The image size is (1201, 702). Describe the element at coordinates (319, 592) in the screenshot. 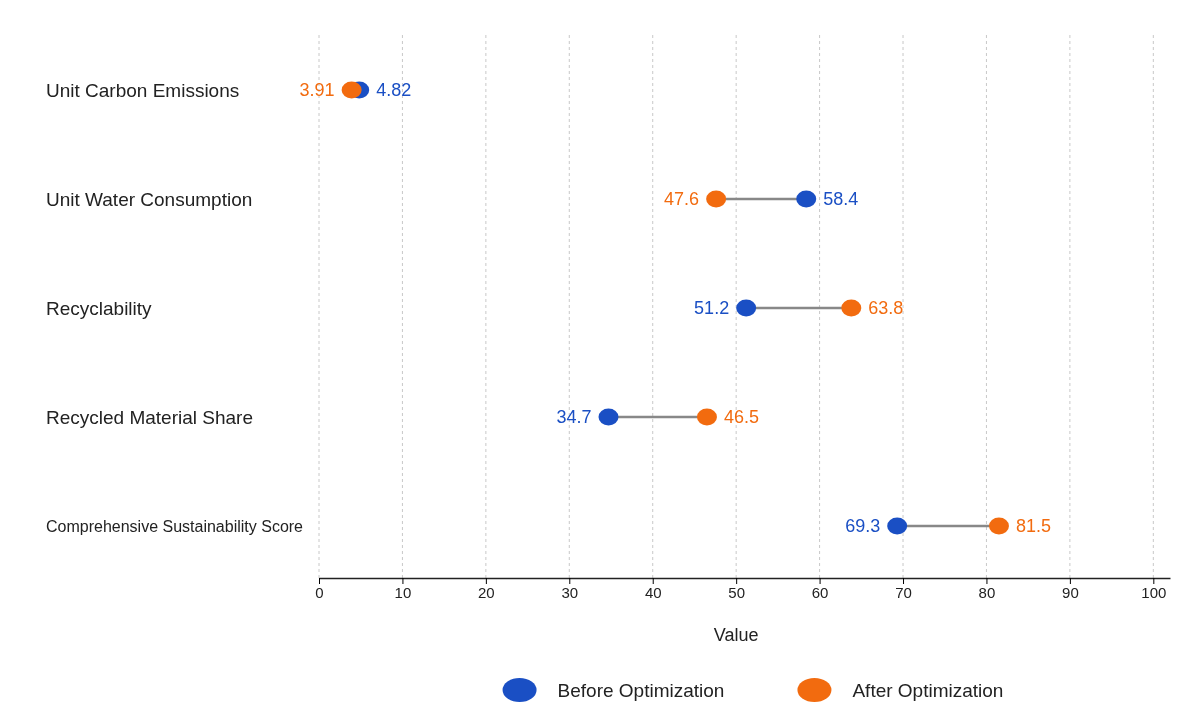

I see `x-tick-label: 0` at that location.